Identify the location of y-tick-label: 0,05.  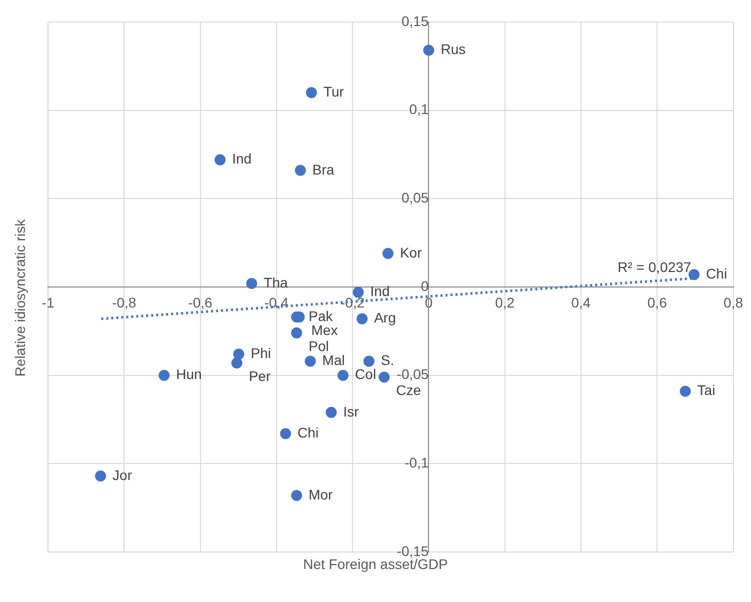
(415, 198).